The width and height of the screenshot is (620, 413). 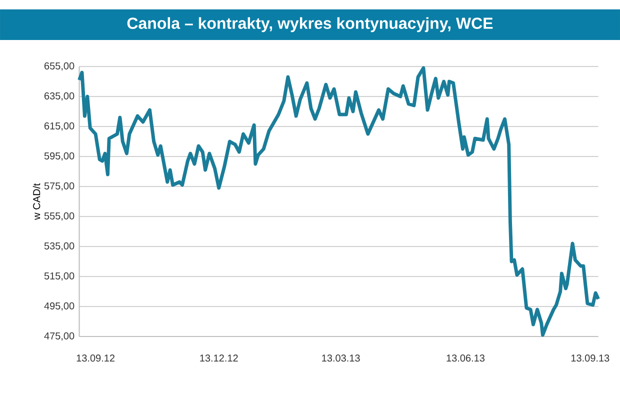 What do you see at coordinates (95, 358) in the screenshot?
I see `x-tick-label: 13.09.12` at bounding box center [95, 358].